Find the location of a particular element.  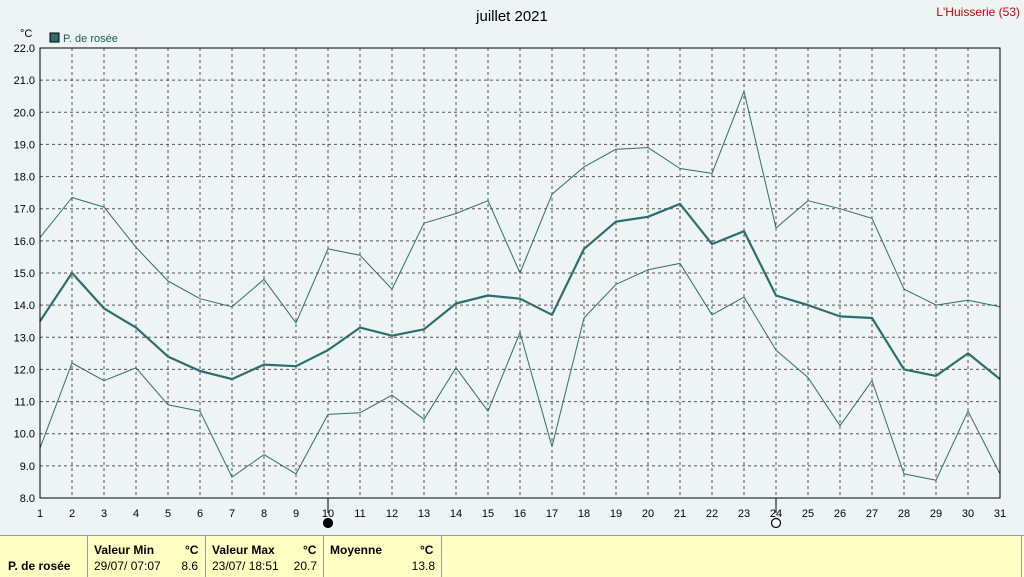

x-tick-label: 24 is located at coordinates (776, 514).